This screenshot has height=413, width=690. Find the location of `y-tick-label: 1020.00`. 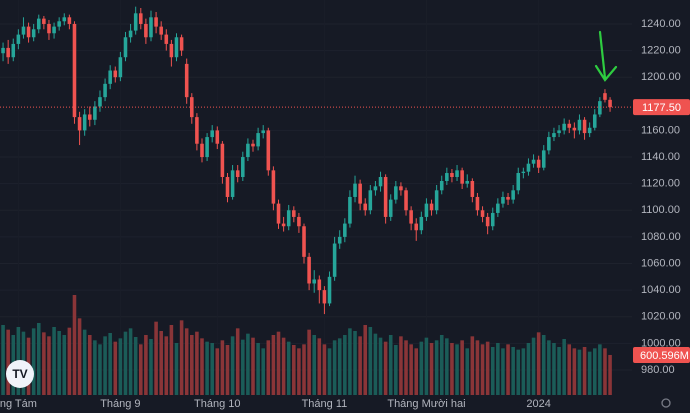

y-tick-label: 1020.00 is located at coordinates (661, 317).